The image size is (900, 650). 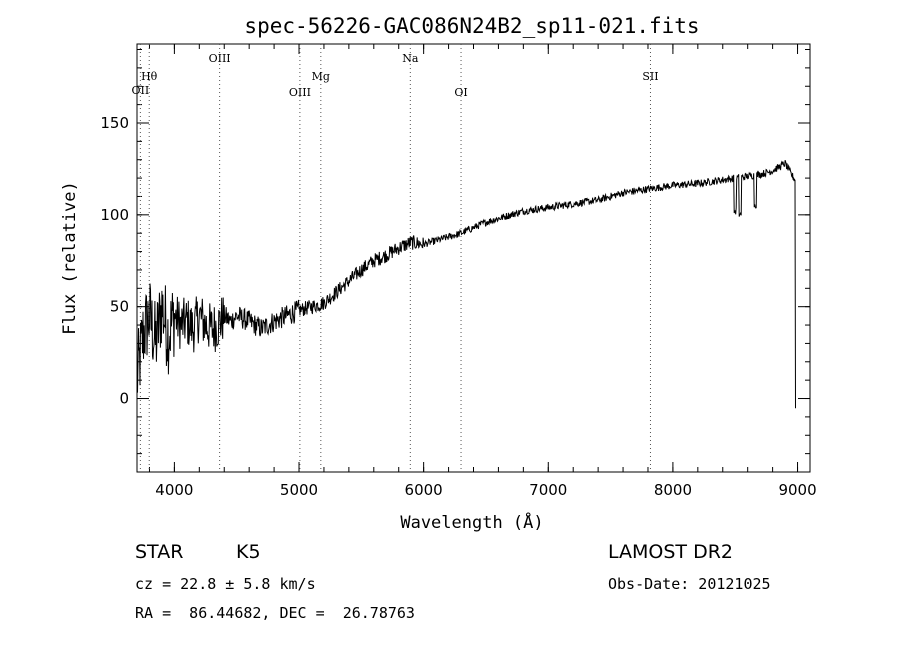 What do you see at coordinates (797, 490) in the screenshot?
I see `x-tick-label: 9000` at bounding box center [797, 490].